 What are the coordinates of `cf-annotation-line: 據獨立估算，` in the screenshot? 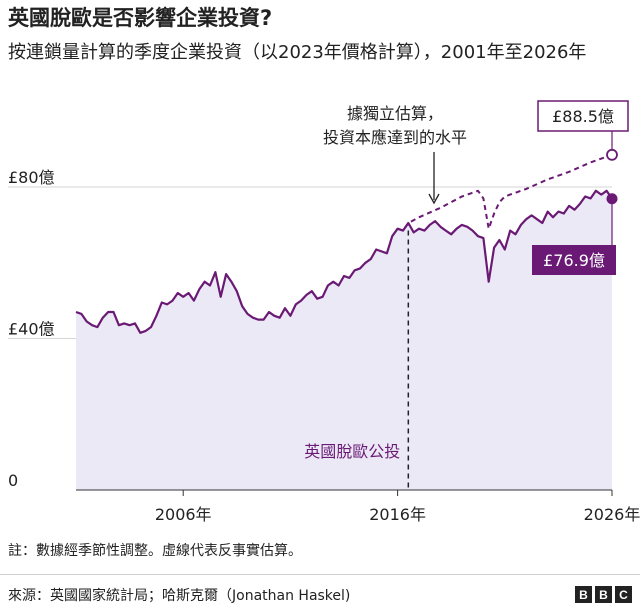 It's located at (395, 113).